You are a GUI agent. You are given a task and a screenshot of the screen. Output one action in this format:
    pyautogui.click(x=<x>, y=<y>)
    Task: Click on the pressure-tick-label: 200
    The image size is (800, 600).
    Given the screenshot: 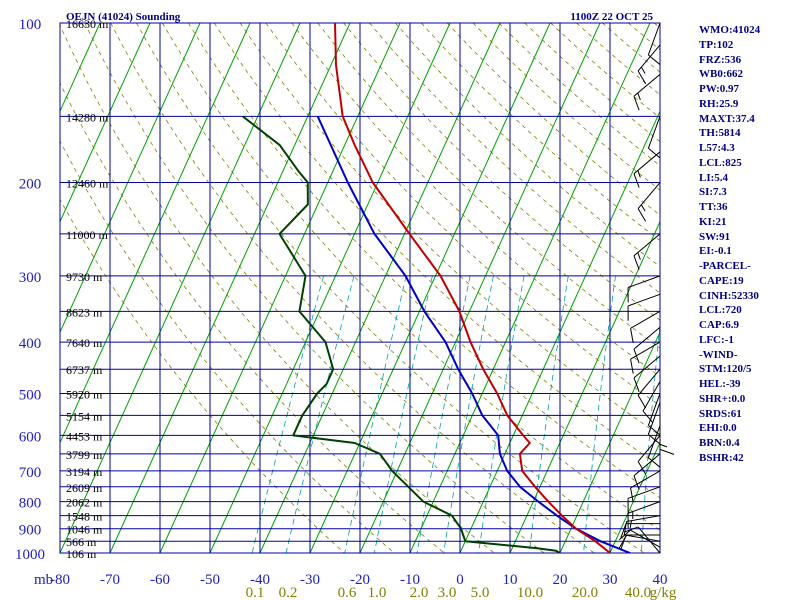 What is the action you would take?
    pyautogui.click(x=30, y=185)
    